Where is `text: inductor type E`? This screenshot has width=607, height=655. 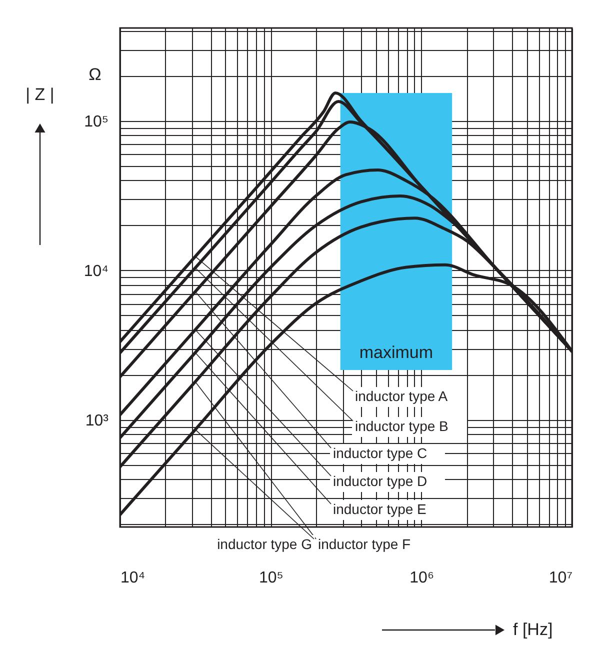 text: inductor type E is located at coordinates (379, 509).